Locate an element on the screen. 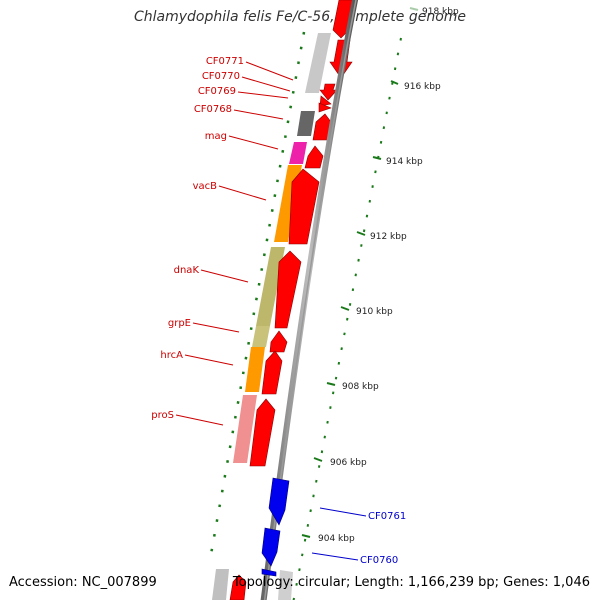 The width and height of the screenshot is (600, 600). accession-label: Accession: NC_007899 is located at coordinates (83, 582).